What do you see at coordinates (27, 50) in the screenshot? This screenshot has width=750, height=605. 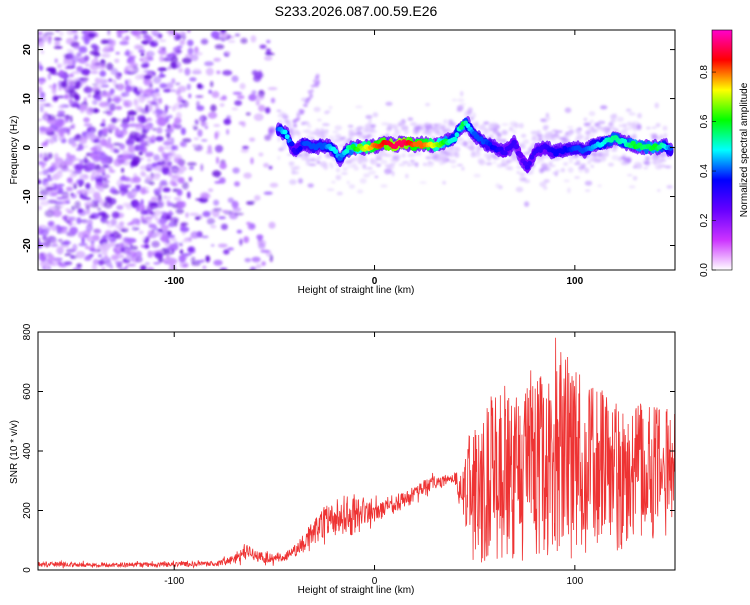 I see `tick-label: 20` at bounding box center [27, 50].